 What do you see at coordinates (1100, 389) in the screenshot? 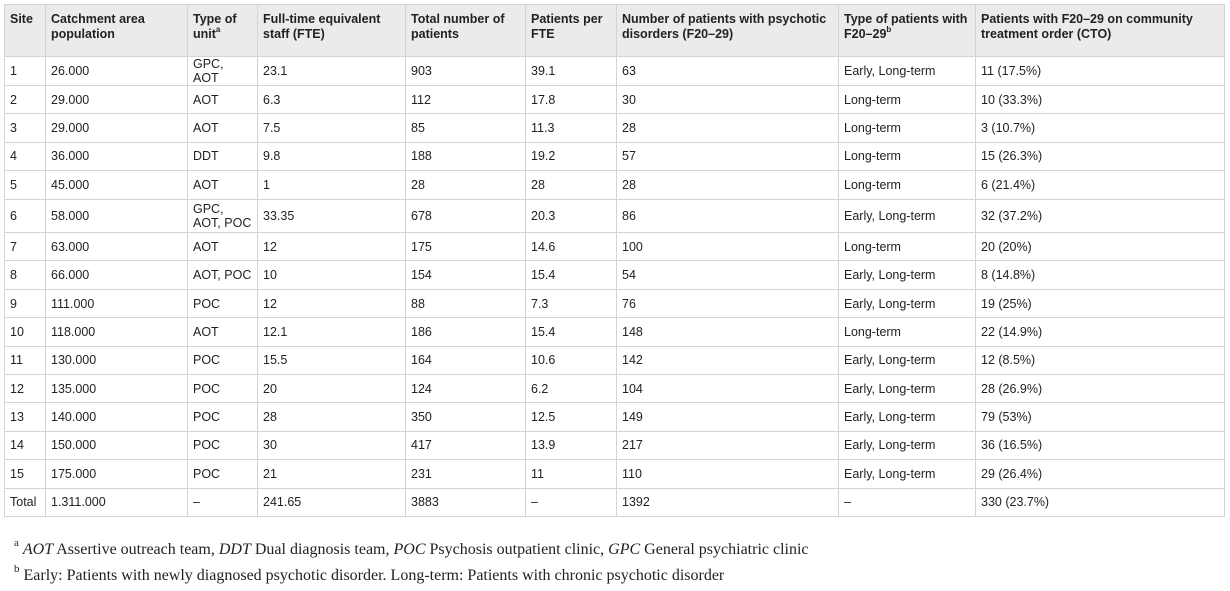
I see `cell-cto: 28 (26.9%)` at bounding box center [1100, 389].